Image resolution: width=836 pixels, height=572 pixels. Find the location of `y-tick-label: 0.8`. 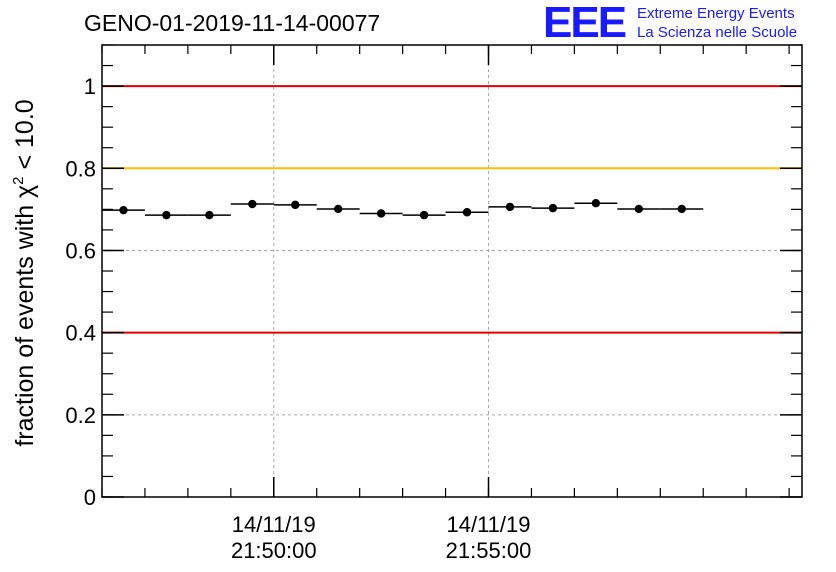

y-tick-label: 0.8 is located at coordinates (80, 168).